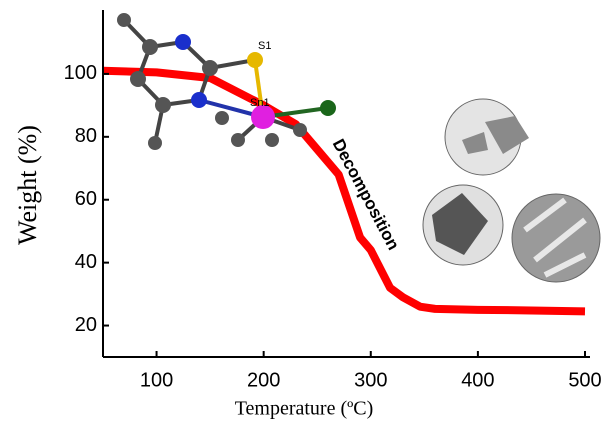  I want to click on micrograph-flake, so click(495, 135).